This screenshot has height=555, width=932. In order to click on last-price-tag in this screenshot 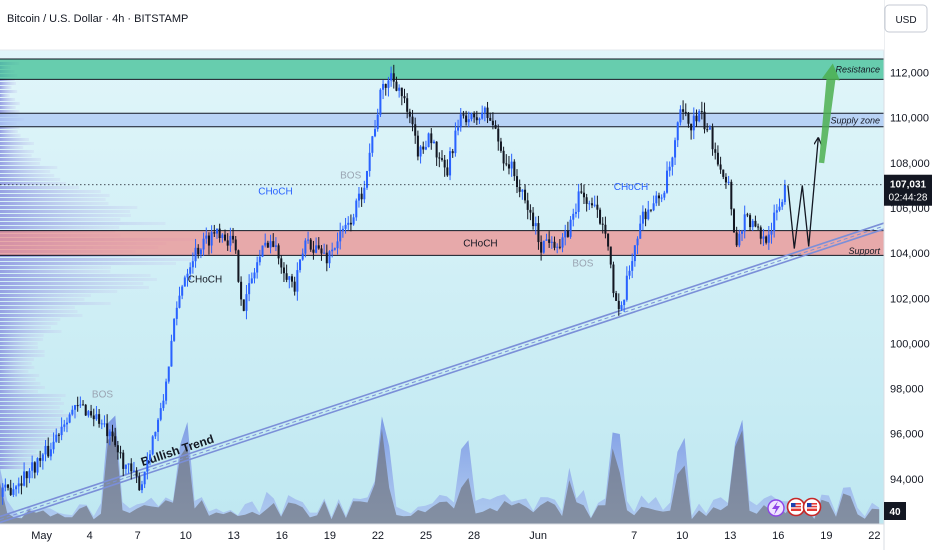, I will do `click(908, 190)`.